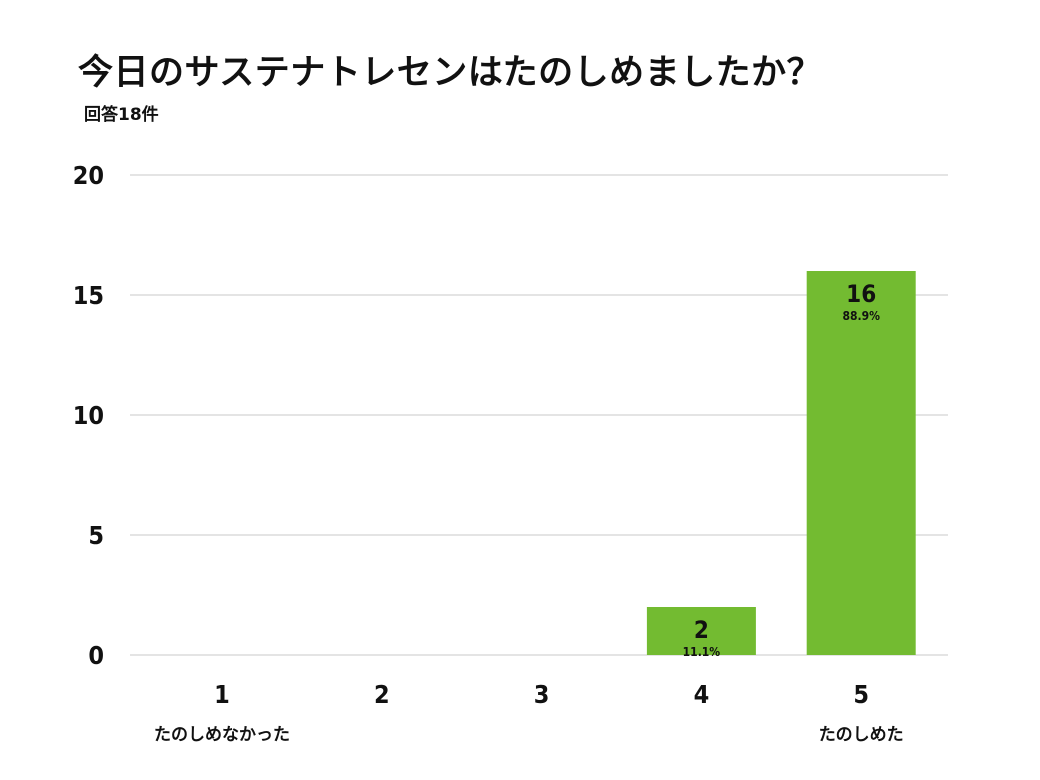 The width and height of the screenshot is (1040, 780). What do you see at coordinates (222, 694) in the screenshot?
I see `x-tick-label: 1` at bounding box center [222, 694].